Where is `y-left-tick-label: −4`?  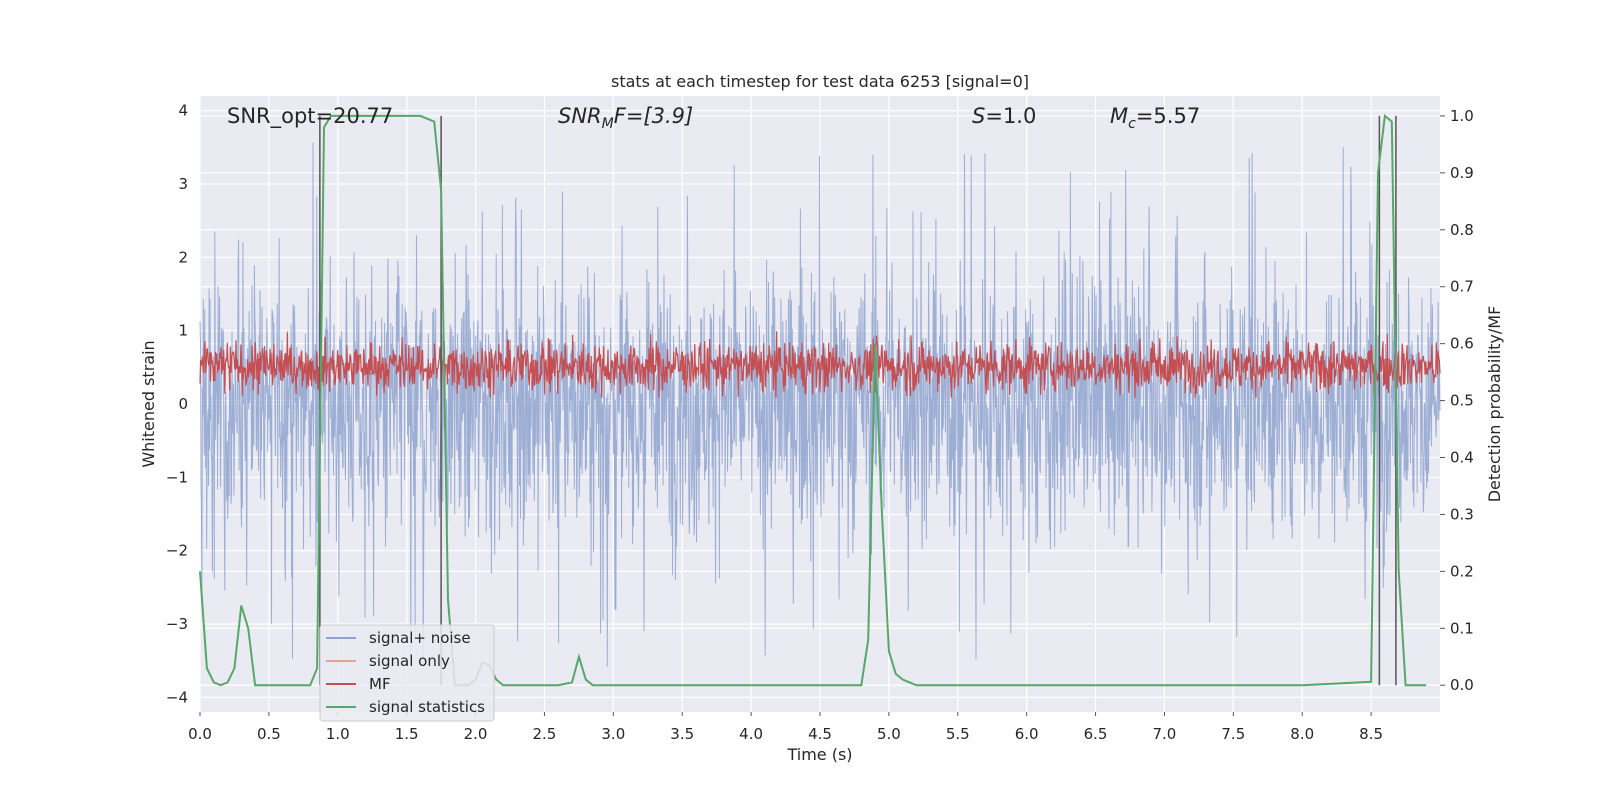
y-left-tick-label: −4 is located at coordinates (177, 697).